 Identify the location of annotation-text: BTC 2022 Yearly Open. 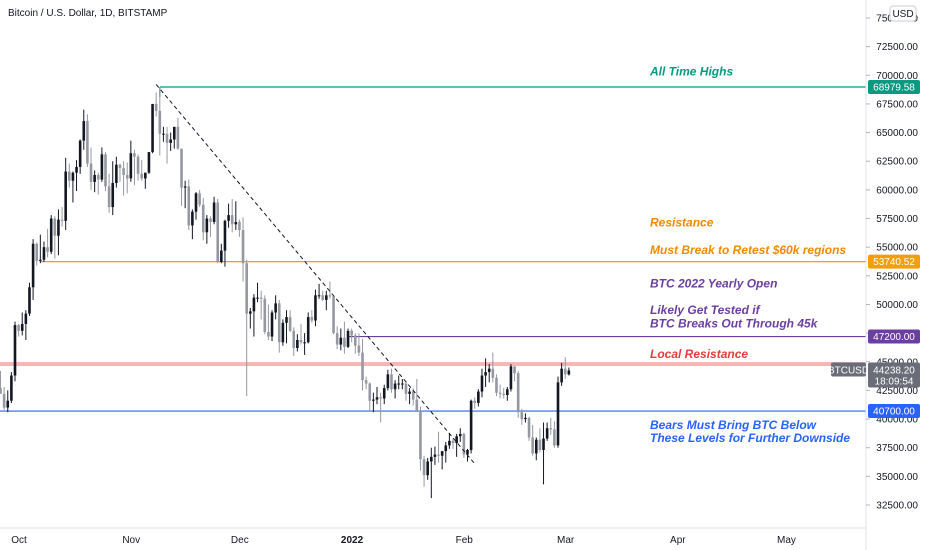
(713, 283).